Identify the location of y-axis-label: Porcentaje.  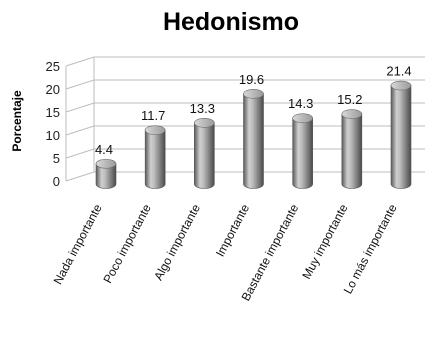
(17, 121).